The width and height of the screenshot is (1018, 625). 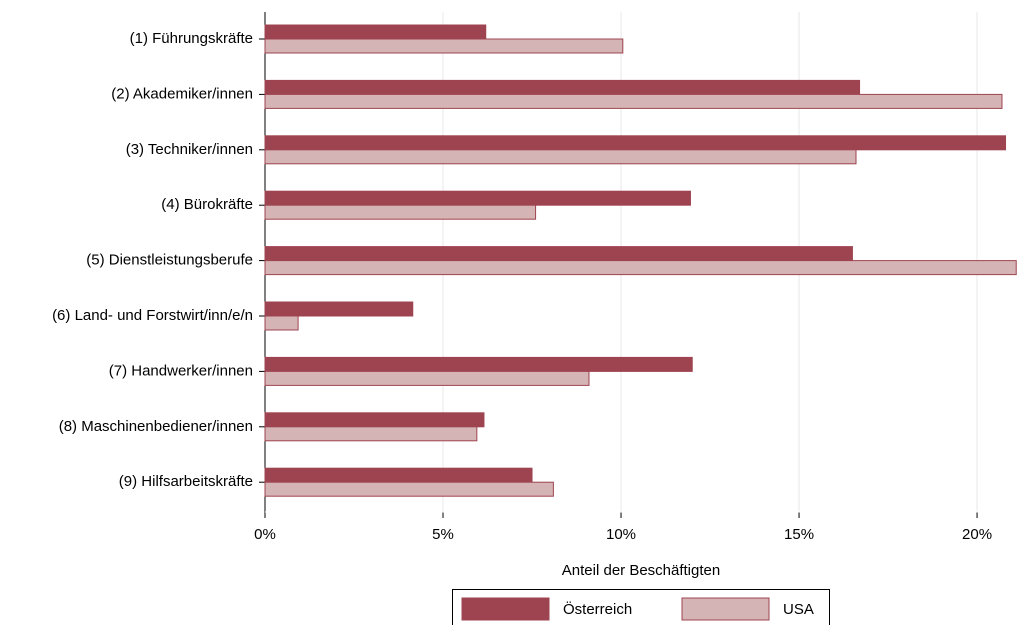 I want to click on y-tick-label: (1) Führungskräfte, so click(x=191, y=38).